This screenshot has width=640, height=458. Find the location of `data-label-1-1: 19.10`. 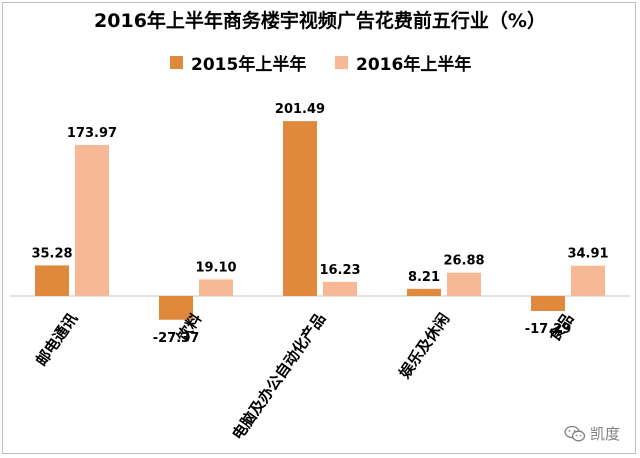

data-label-1-1: 19.10 is located at coordinates (215, 267).